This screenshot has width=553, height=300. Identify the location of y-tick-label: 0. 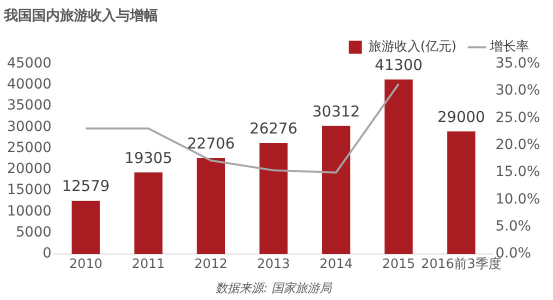
(47, 254).